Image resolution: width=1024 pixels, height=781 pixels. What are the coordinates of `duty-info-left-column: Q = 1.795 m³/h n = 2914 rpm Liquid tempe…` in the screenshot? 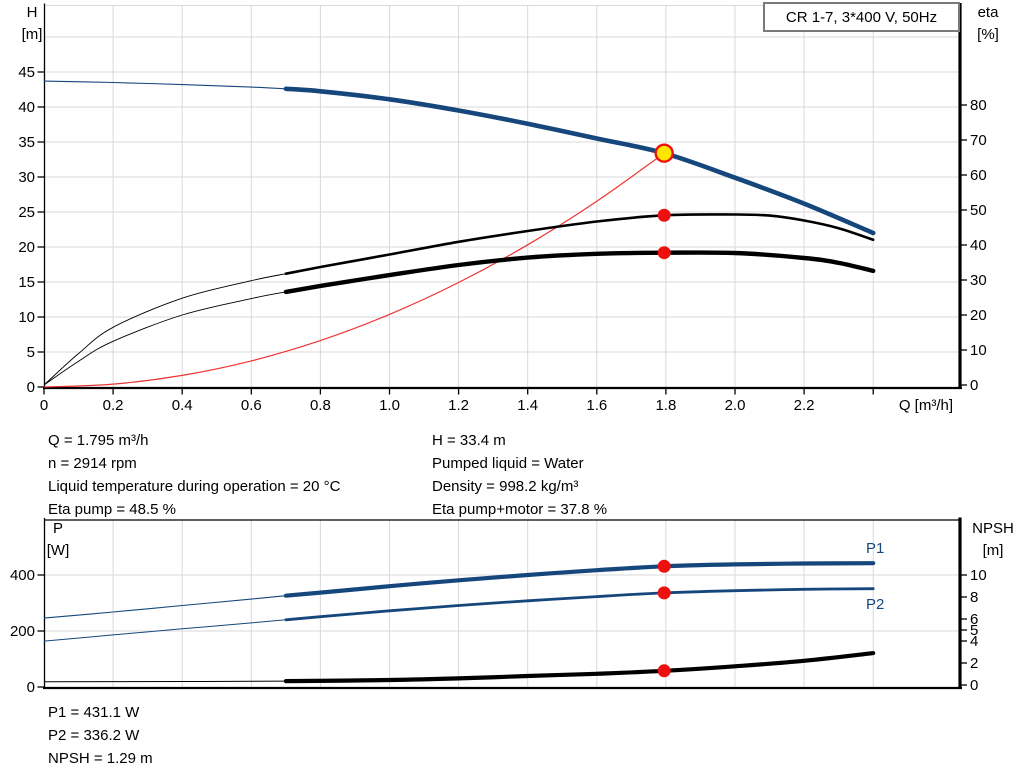 It's located at (194, 475).